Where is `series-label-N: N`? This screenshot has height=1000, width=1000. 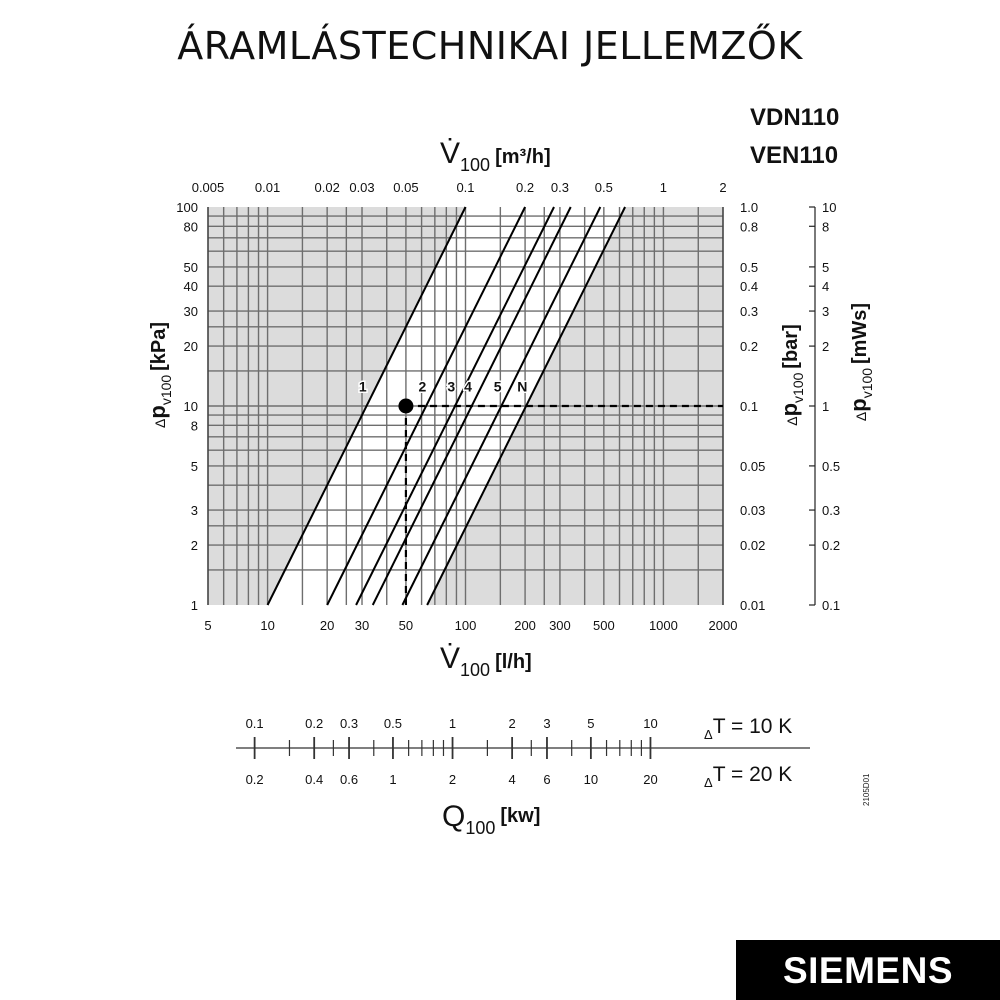 series-label-N: N is located at coordinates (522, 386).